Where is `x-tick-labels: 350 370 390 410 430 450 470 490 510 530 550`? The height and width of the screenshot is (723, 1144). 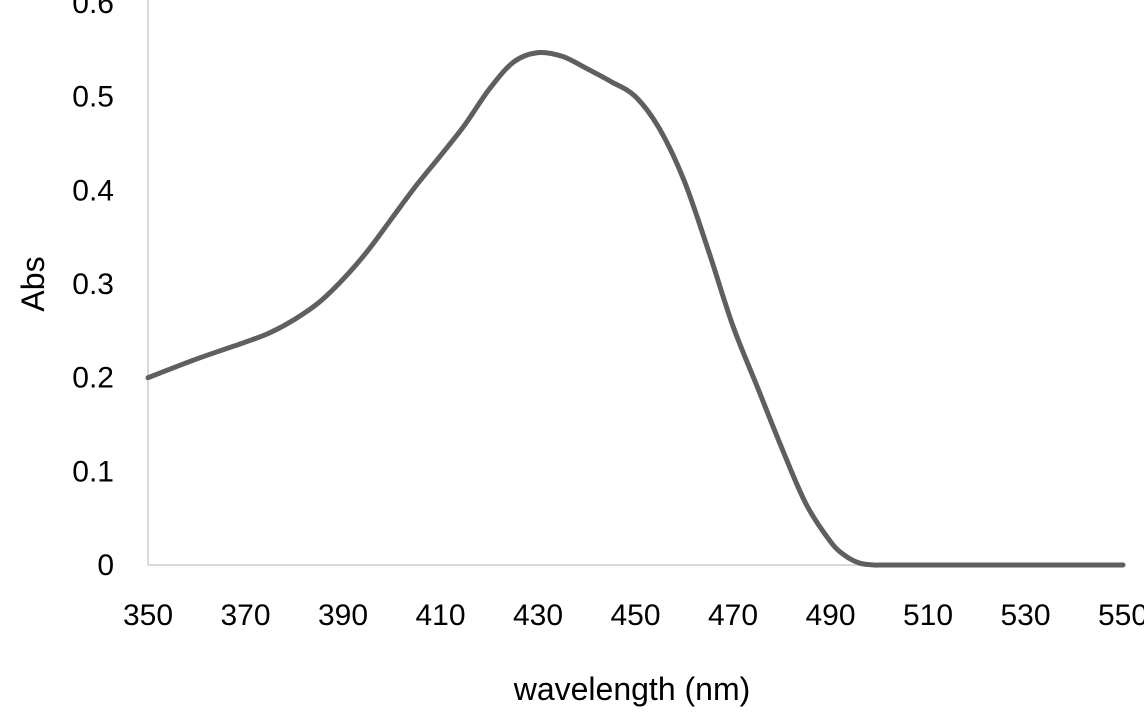
x-tick-labels: 350 370 390 410 430 450 470 490 510 530 550 is located at coordinates (633, 615).